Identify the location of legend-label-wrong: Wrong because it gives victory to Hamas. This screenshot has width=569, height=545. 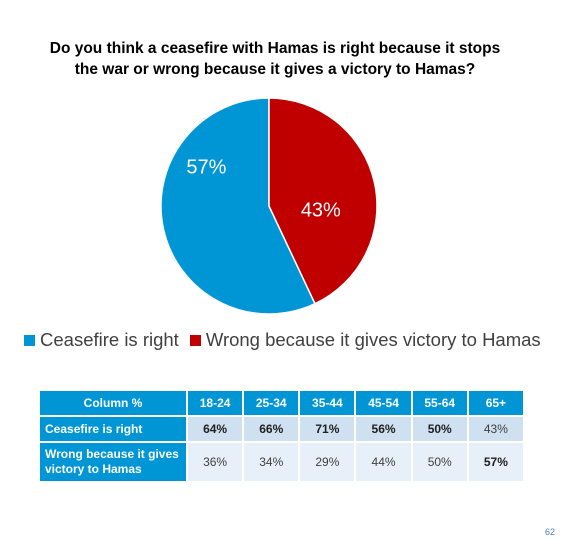
(373, 339).